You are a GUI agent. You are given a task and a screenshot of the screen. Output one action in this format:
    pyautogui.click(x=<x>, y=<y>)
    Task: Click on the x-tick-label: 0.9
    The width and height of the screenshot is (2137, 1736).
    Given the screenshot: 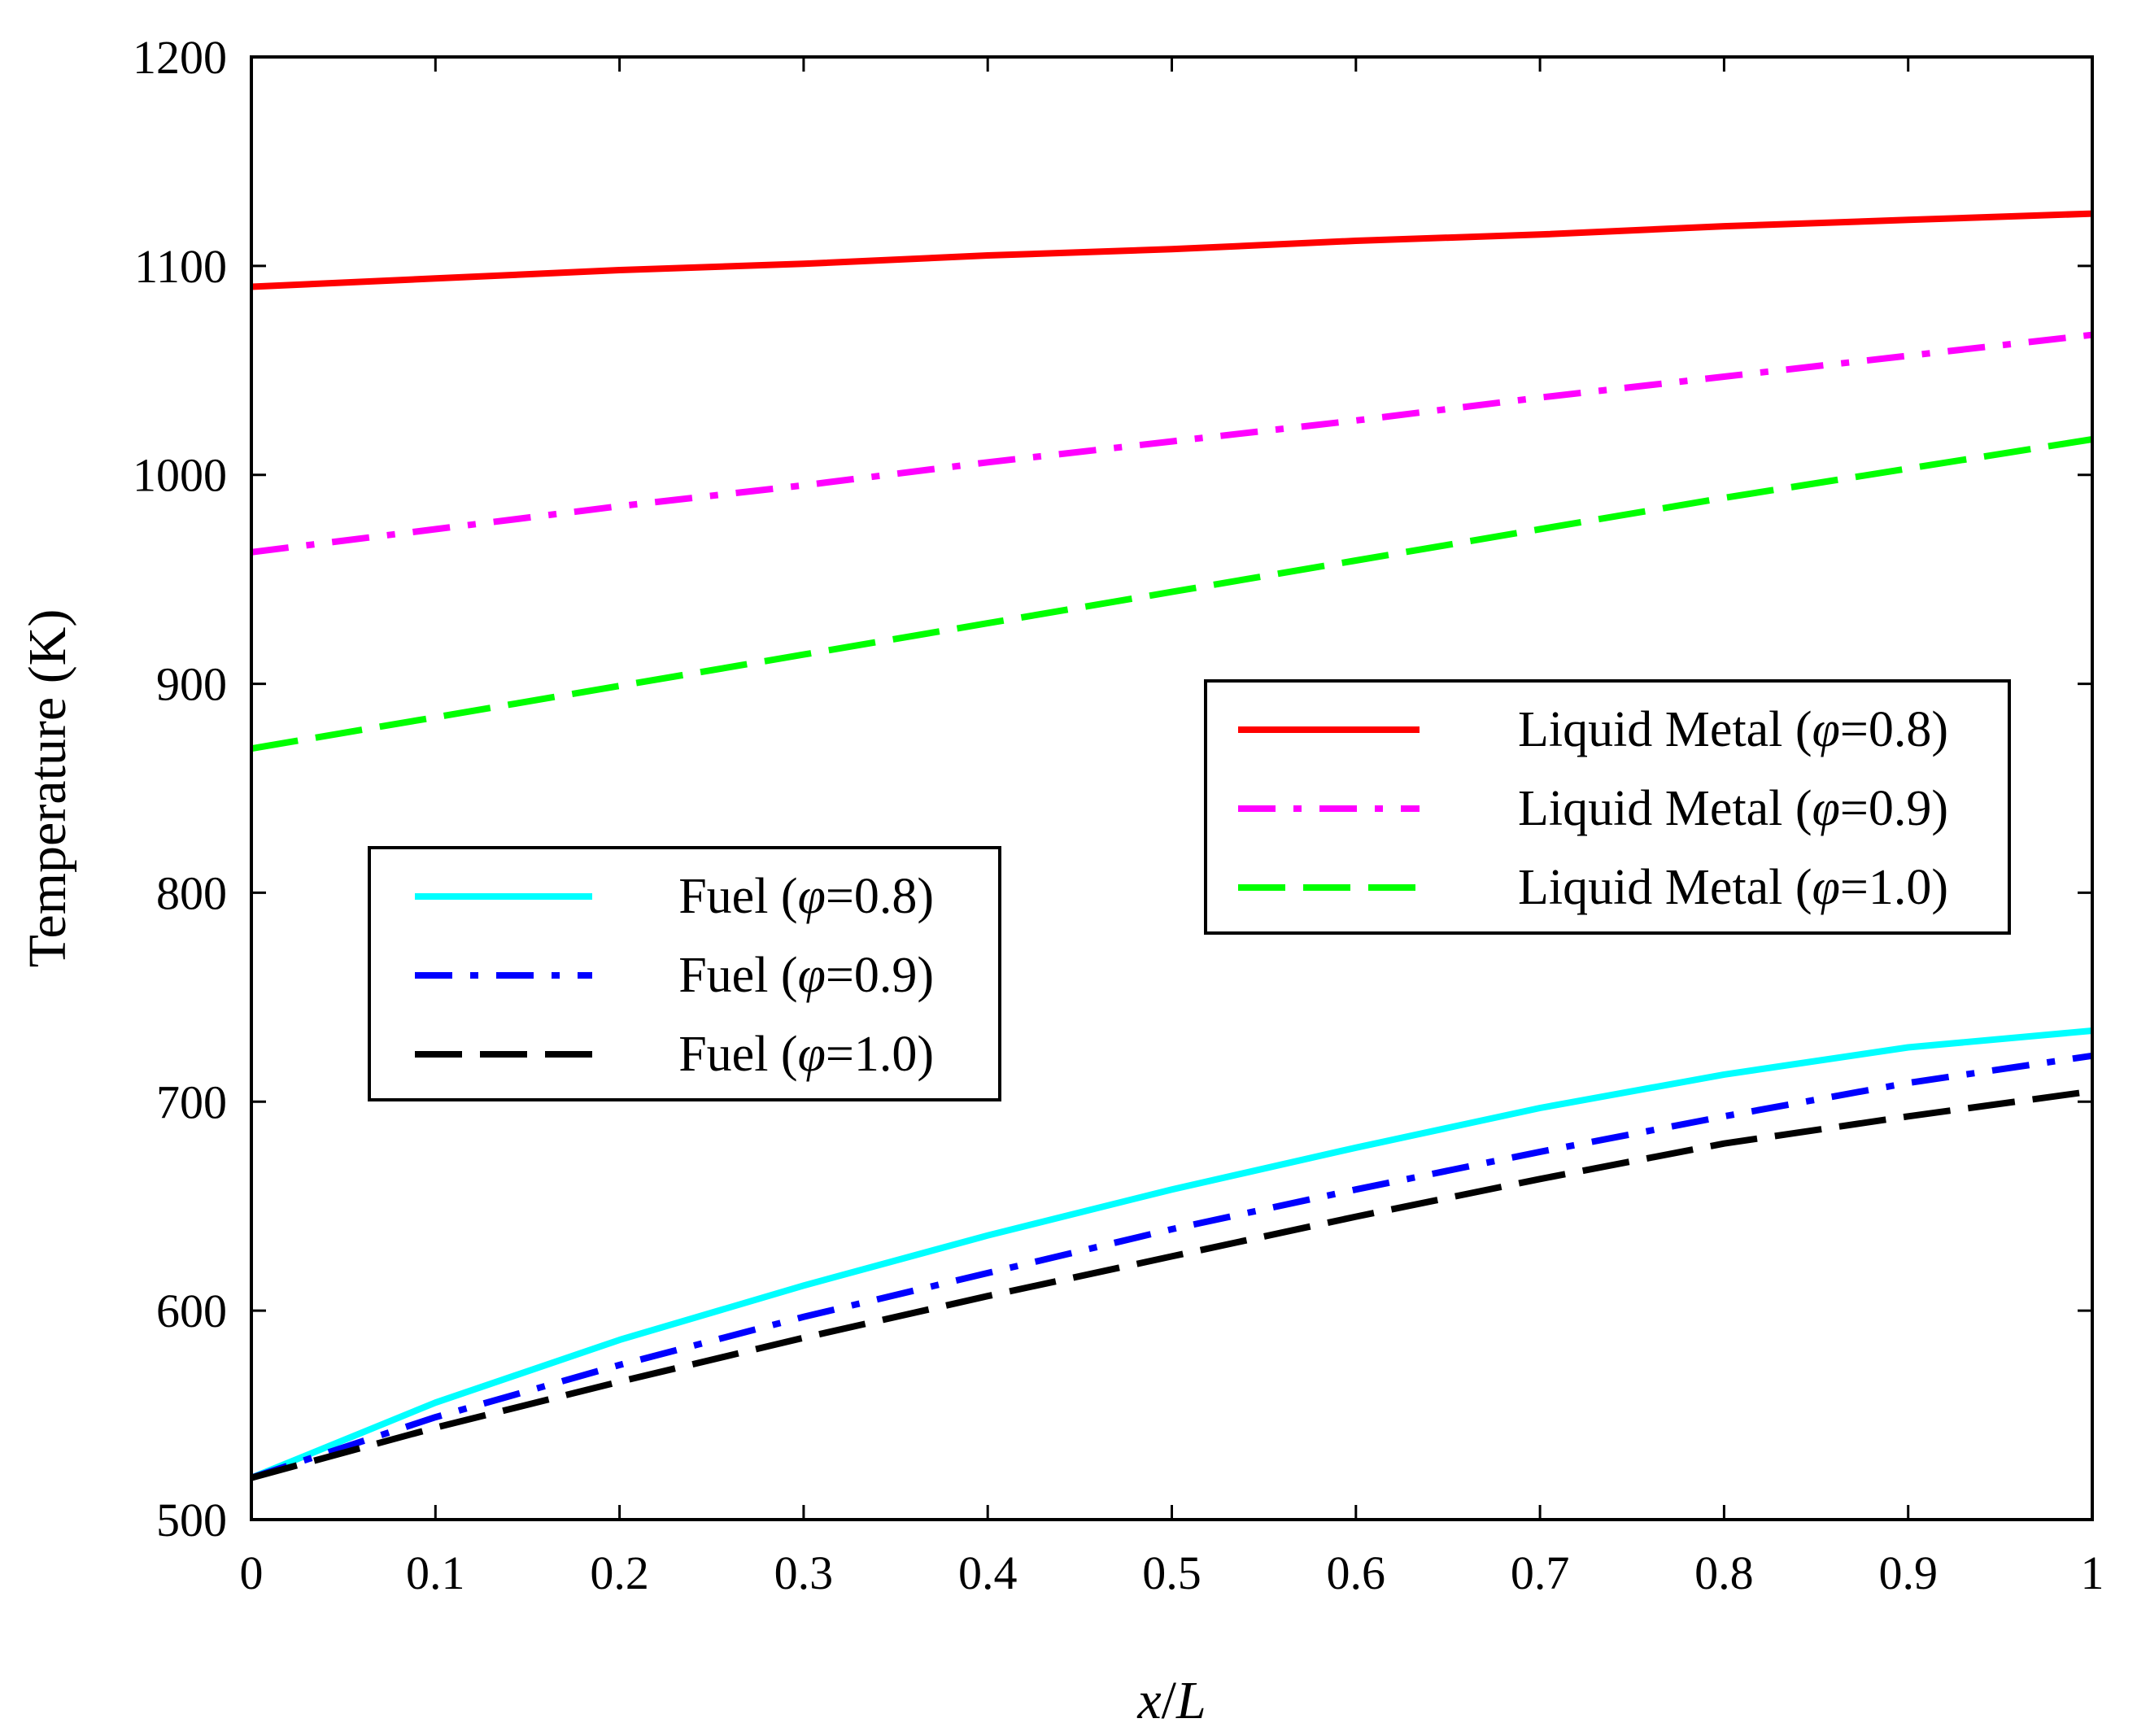 What is the action you would take?
    pyautogui.click(x=1908, y=1572)
    